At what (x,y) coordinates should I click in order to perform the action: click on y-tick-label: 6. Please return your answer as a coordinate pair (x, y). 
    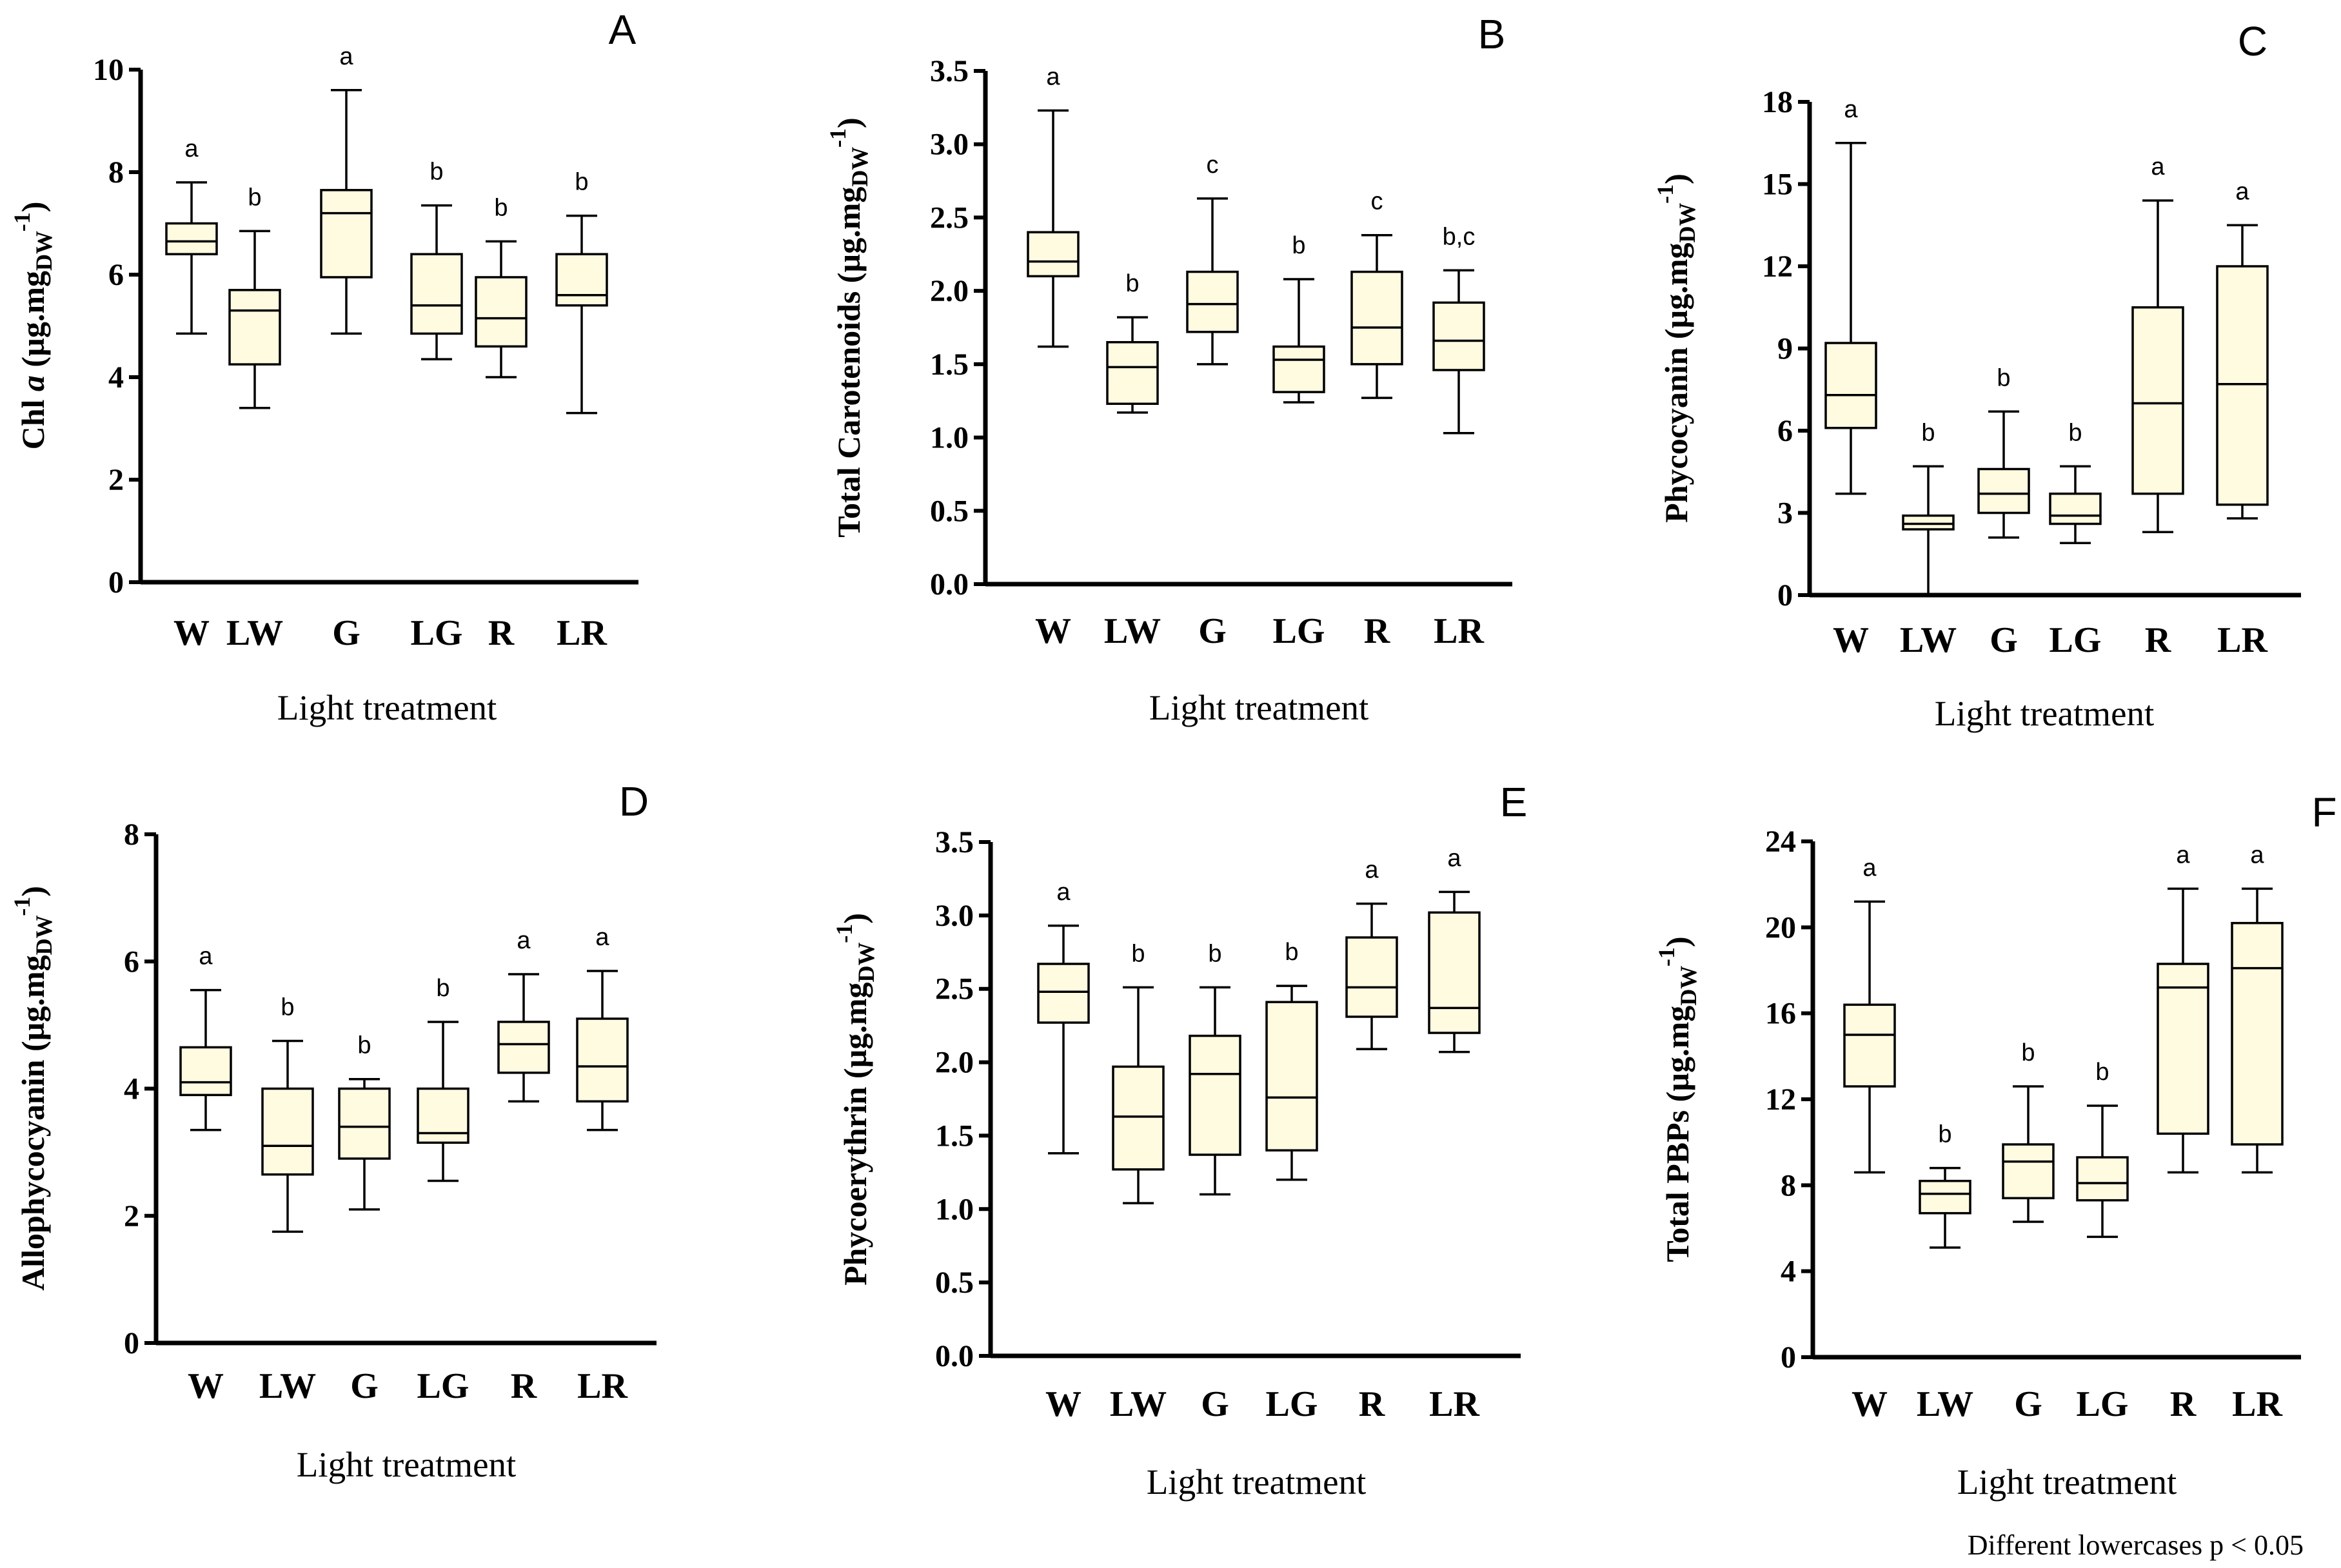
    Looking at the image, I should click on (131, 962).